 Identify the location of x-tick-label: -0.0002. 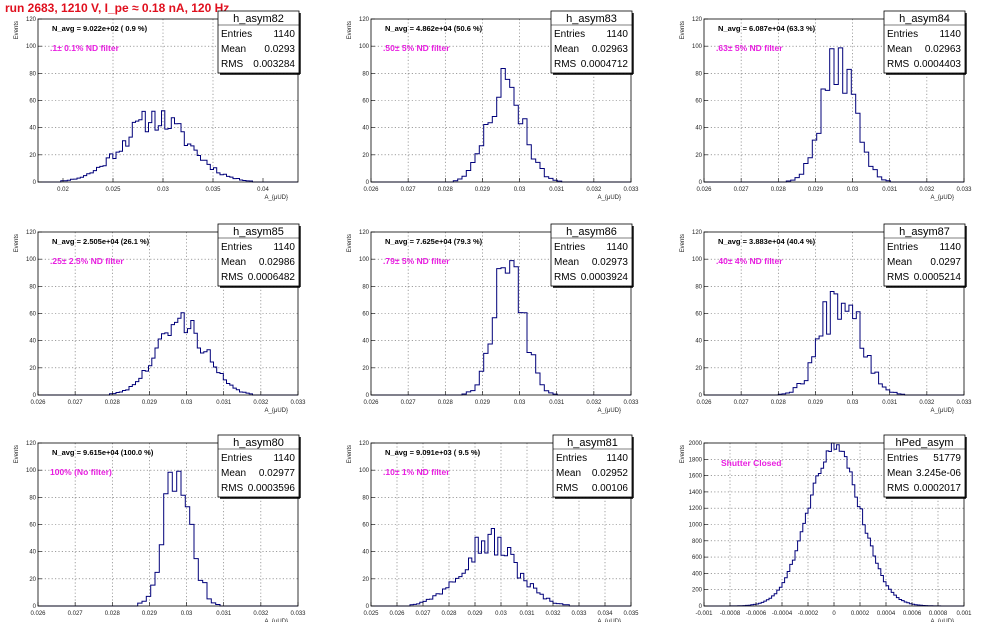
(808, 614).